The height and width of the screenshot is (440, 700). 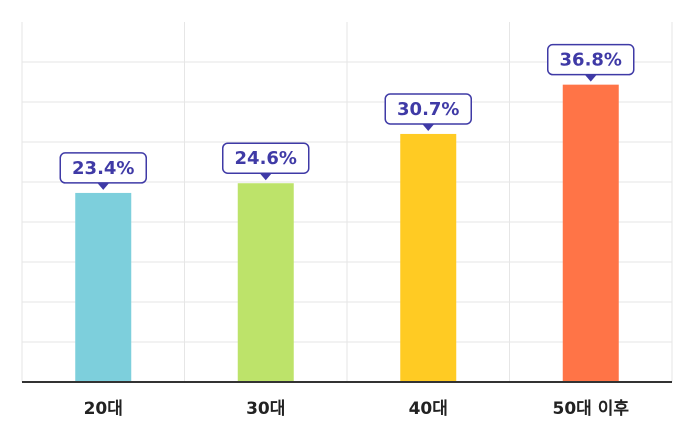 I want to click on x-tick-label: 40대, so click(x=428, y=409).